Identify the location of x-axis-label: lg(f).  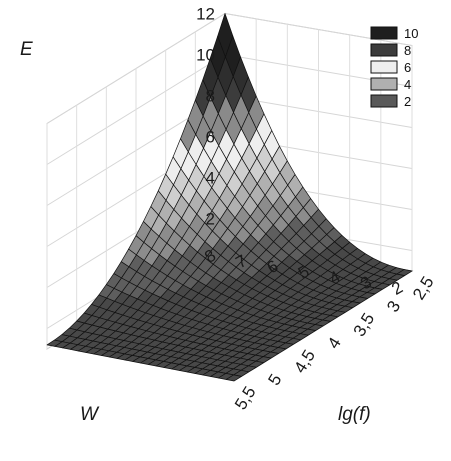
(354, 414).